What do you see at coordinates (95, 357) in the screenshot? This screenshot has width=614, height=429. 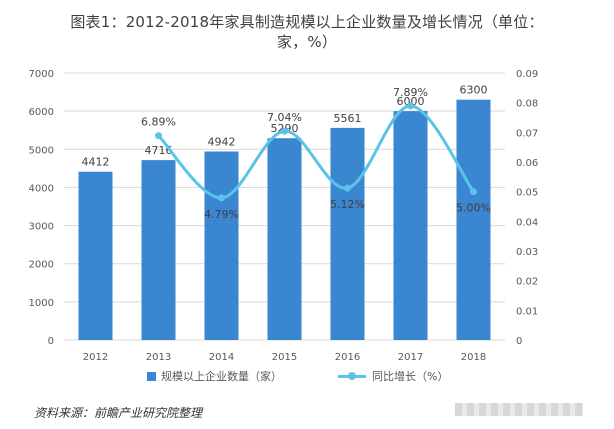 I see `x-tick-label: 2012` at bounding box center [95, 357].